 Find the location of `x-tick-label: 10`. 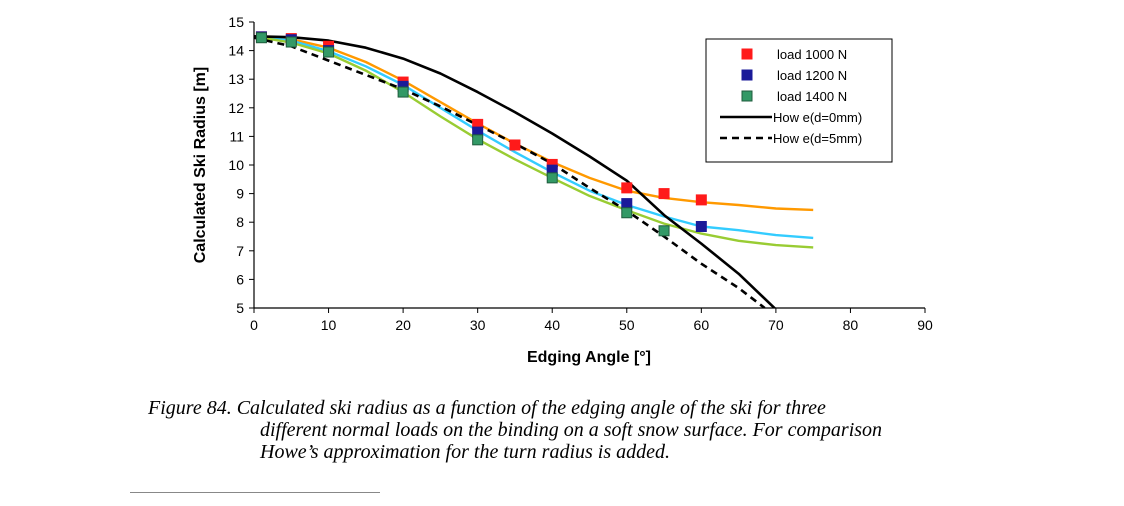

x-tick-label: 10 is located at coordinates (329, 325).